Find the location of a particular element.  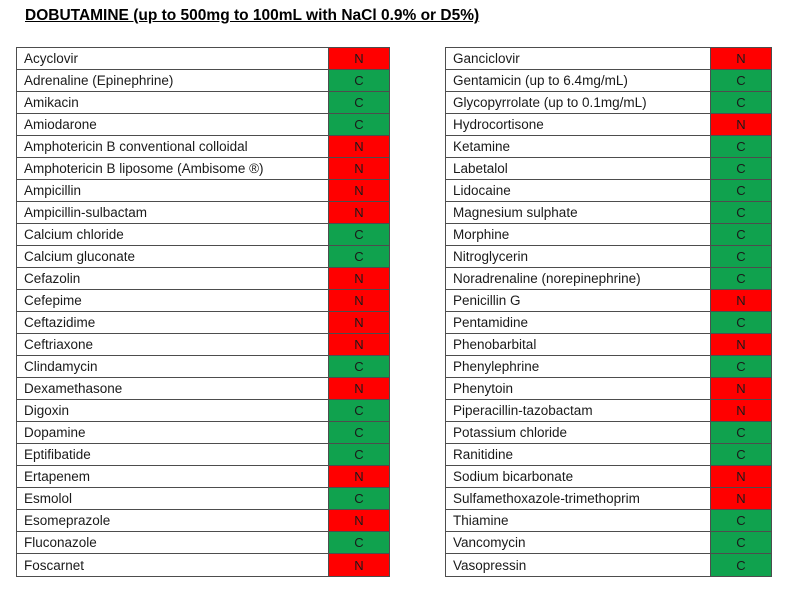

table-row: Glycopyrrolate (up to 0.1mg/mL) C is located at coordinates (608, 103).